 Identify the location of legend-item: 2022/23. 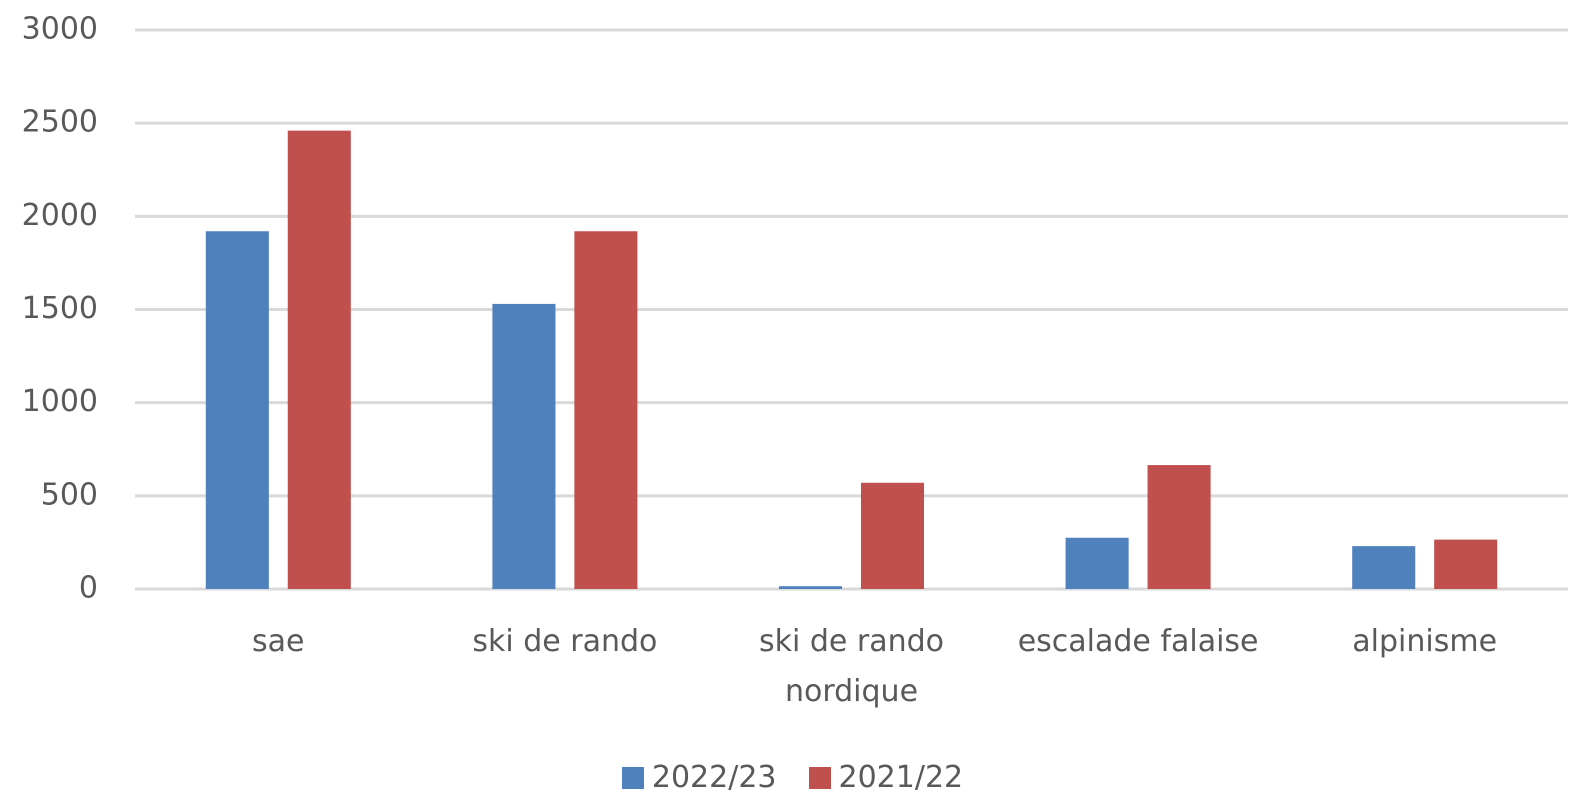
(699, 777).